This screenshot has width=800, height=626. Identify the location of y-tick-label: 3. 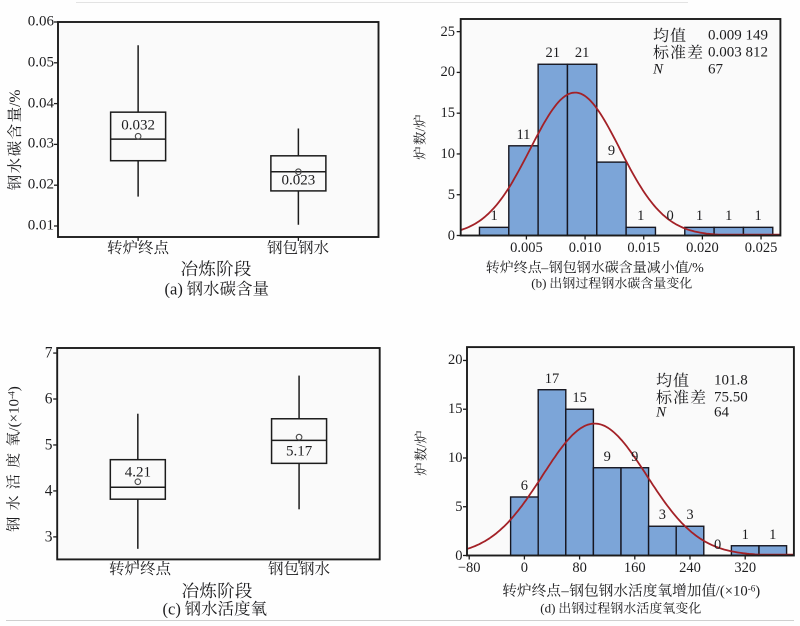
(48, 537).